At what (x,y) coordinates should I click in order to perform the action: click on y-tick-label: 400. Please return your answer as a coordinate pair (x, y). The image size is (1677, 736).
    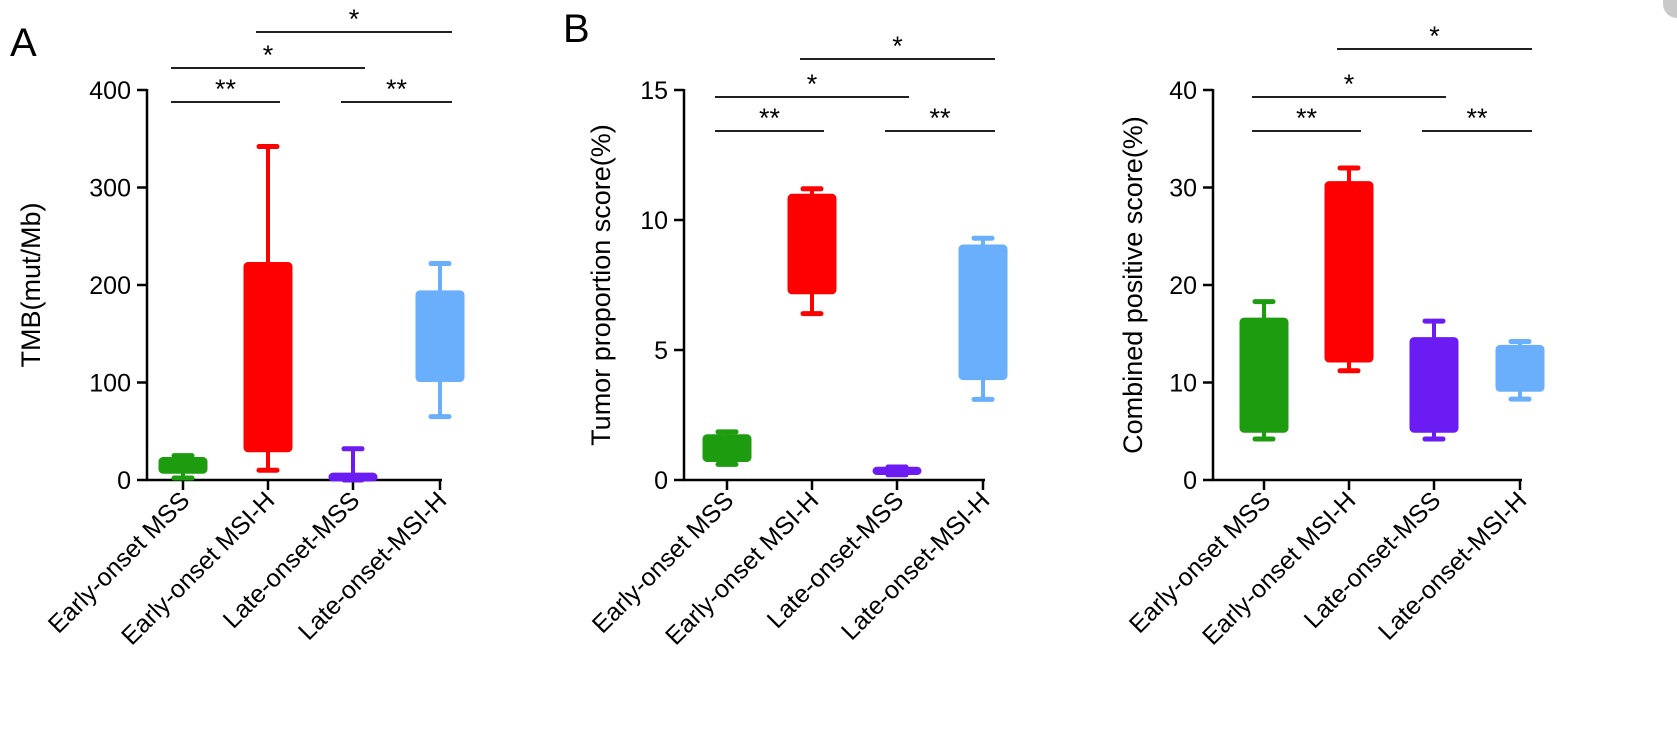
    Looking at the image, I should click on (110, 91).